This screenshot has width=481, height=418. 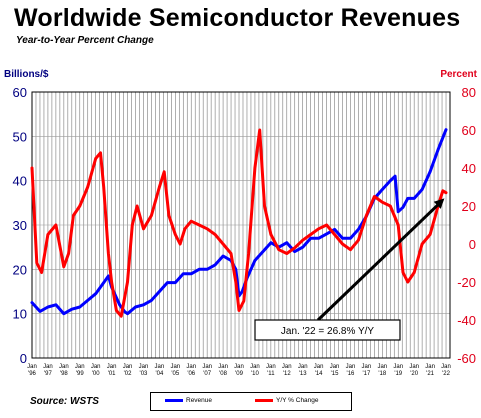 I want to click on right-axis-label: Percent, so click(x=458, y=74).